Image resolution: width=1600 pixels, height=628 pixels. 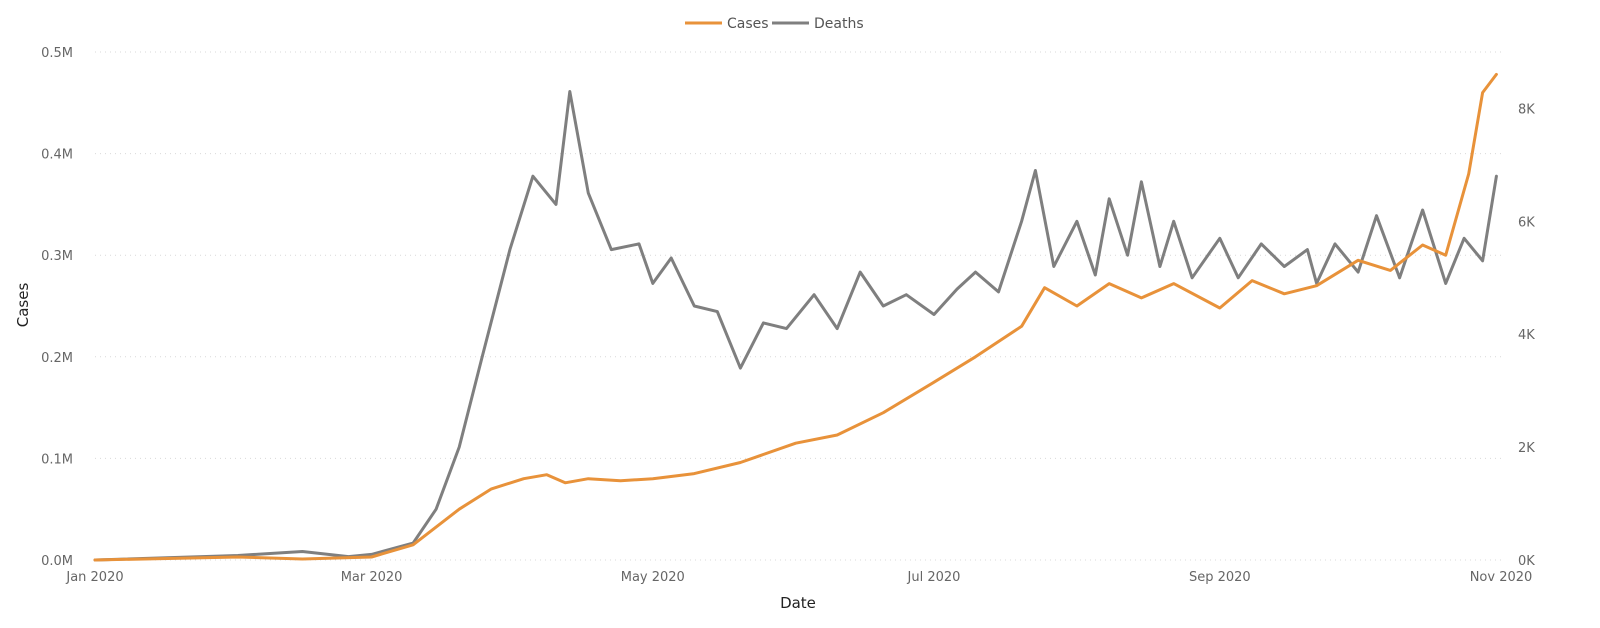 I want to click on x-axis-title: Date, so click(x=798, y=603).